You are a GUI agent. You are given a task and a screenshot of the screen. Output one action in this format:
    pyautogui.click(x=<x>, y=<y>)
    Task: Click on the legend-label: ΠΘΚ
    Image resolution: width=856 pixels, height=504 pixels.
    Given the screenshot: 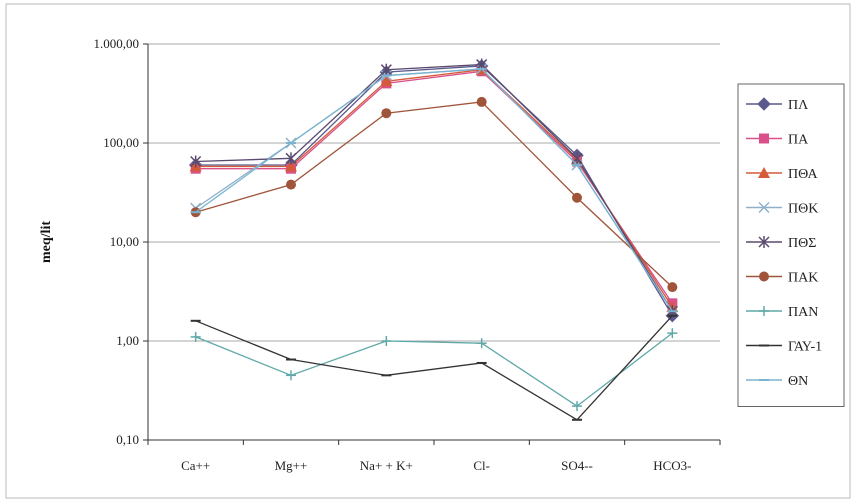 What is the action you would take?
    pyautogui.click(x=803, y=209)
    